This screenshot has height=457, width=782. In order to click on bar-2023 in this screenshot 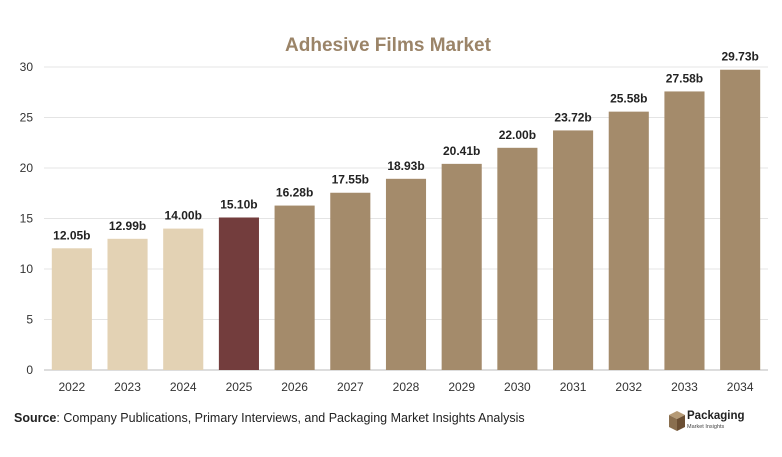, I will do `click(127, 304)`.